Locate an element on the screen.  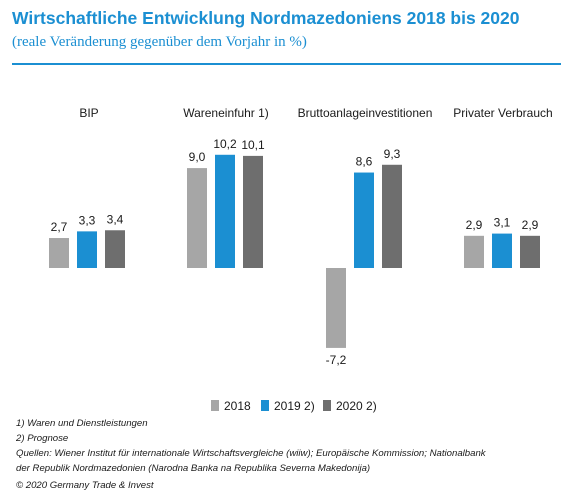
legend-label-2: 2020 2) is located at coordinates (356, 406).